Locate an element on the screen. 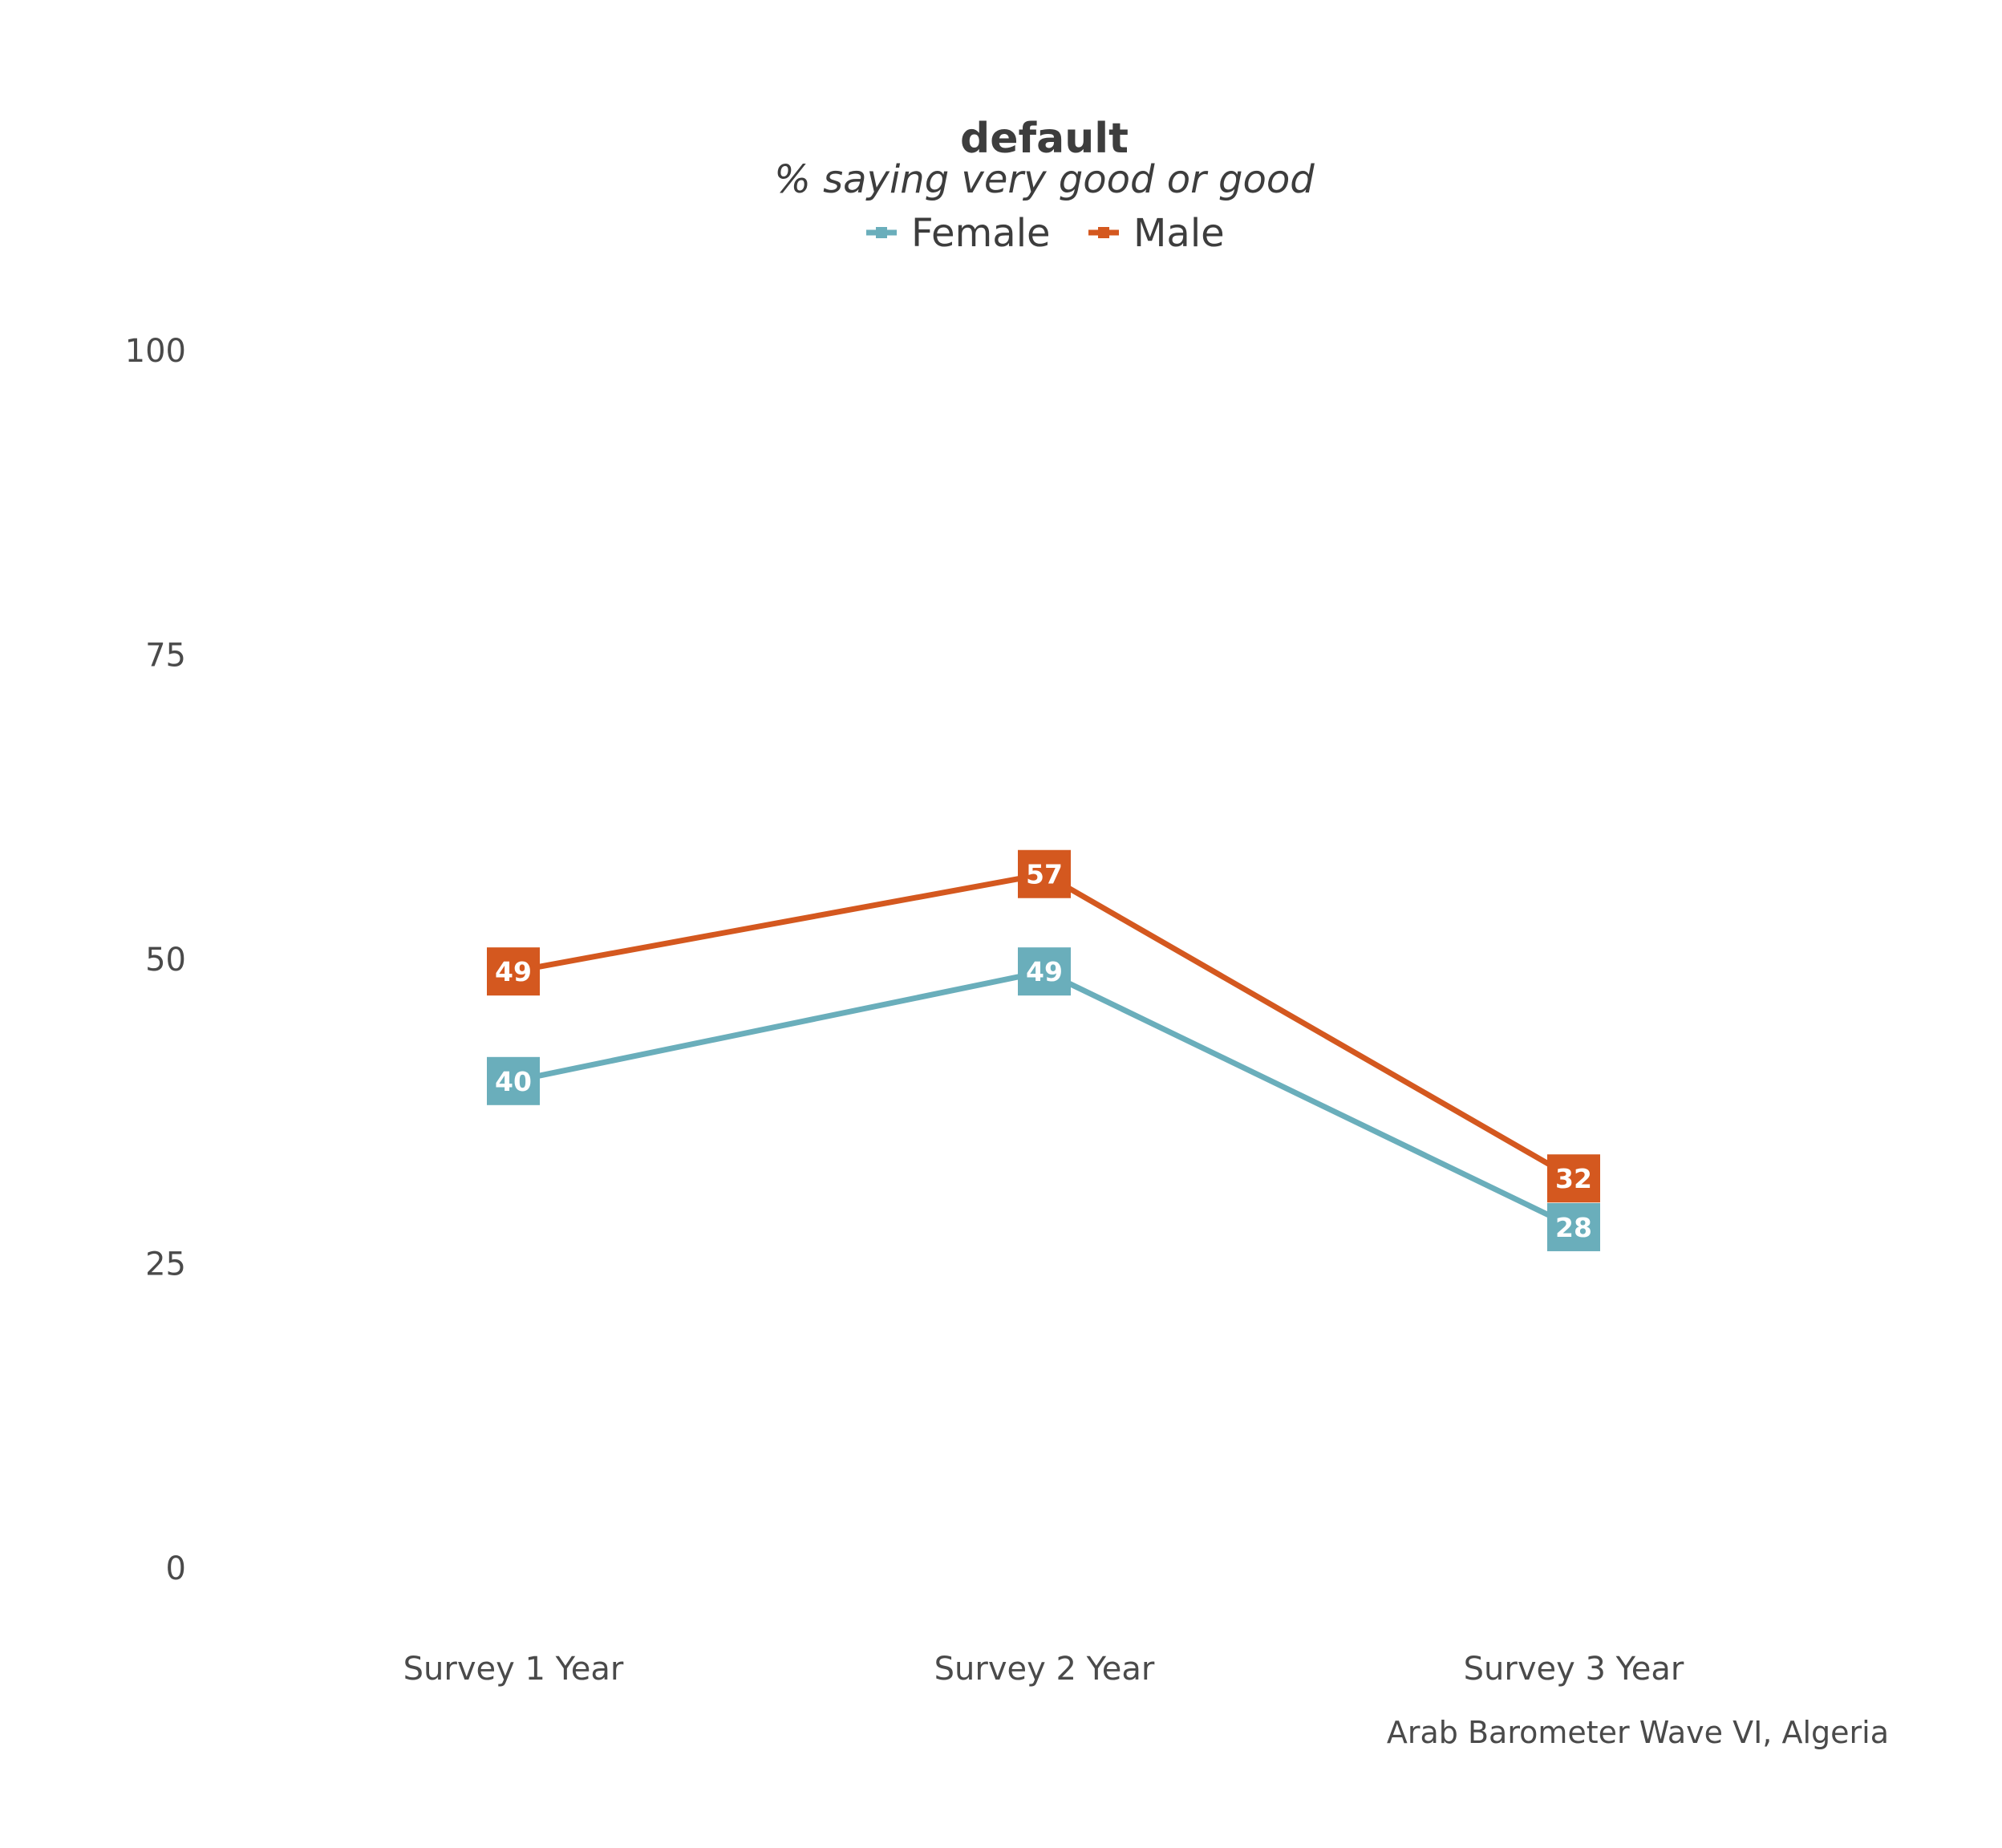  legend-marker-male is located at coordinates (1103, 232).